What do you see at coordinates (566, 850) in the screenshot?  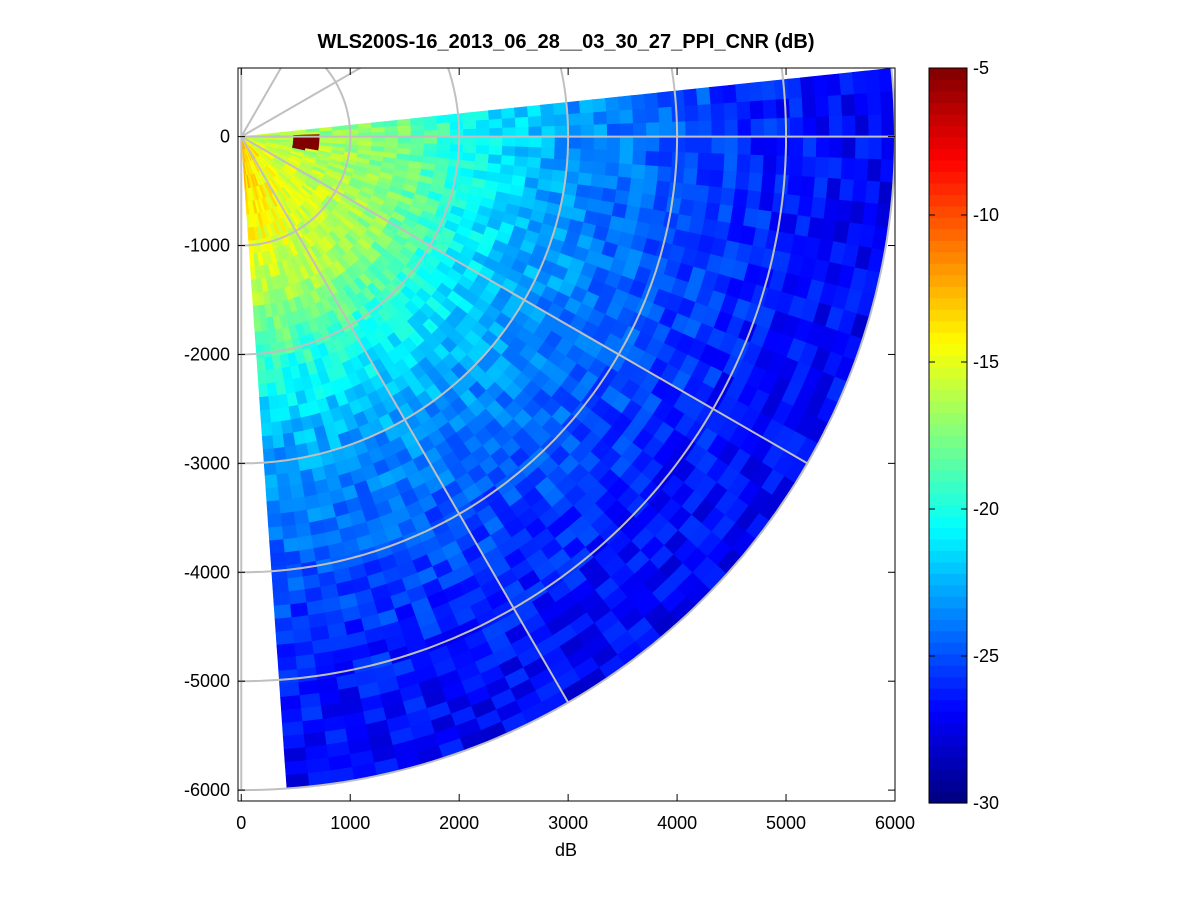 I see `x-axis-label: dB` at bounding box center [566, 850].